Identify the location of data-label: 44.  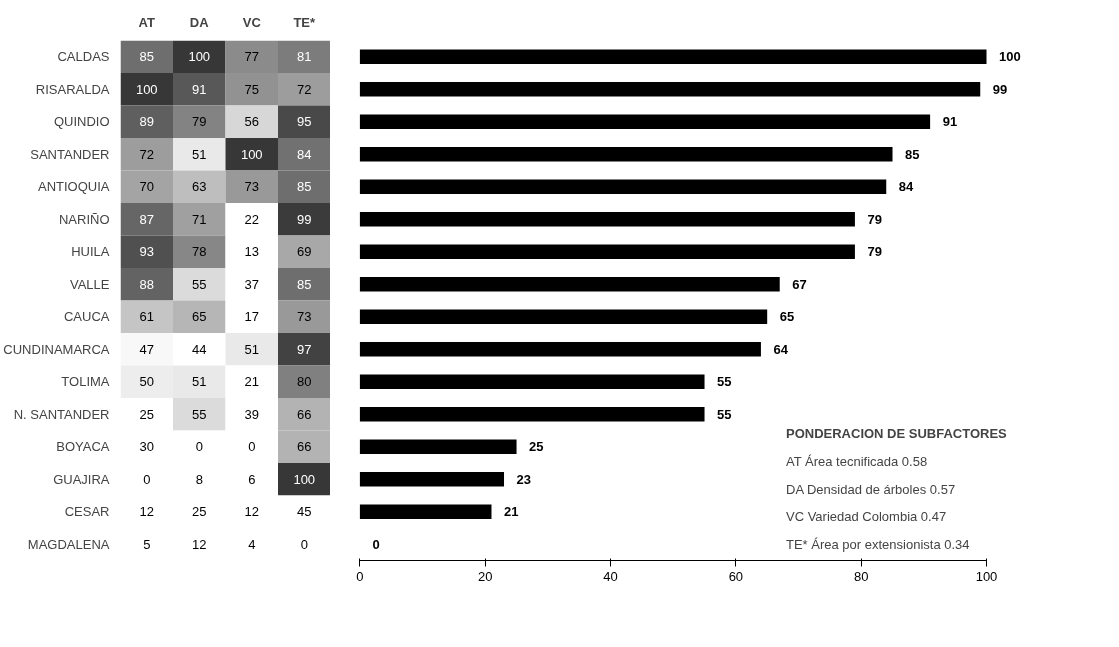
(199, 349).